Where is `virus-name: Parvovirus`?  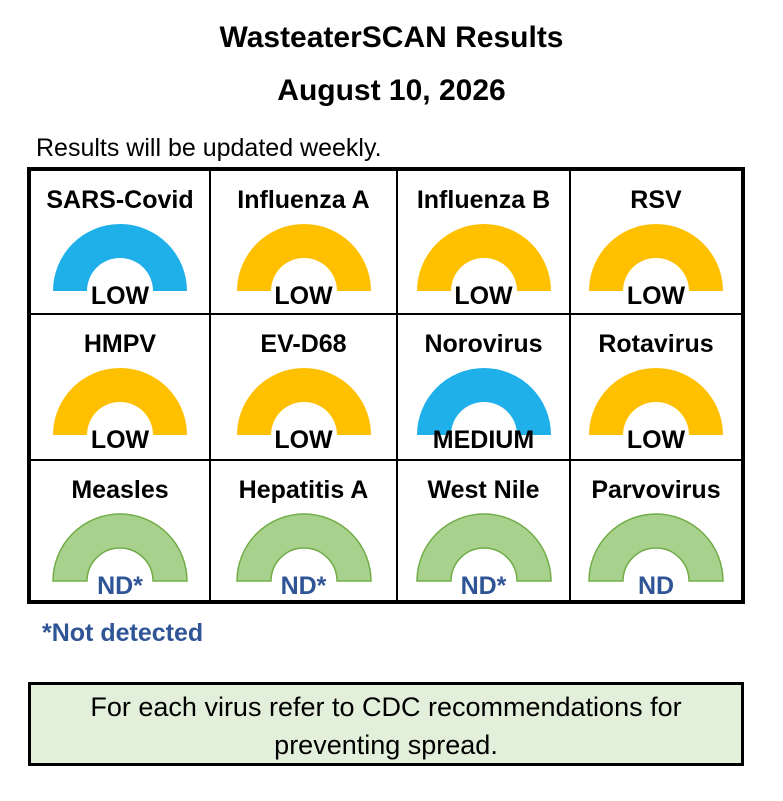 virus-name: Parvovirus is located at coordinates (656, 490).